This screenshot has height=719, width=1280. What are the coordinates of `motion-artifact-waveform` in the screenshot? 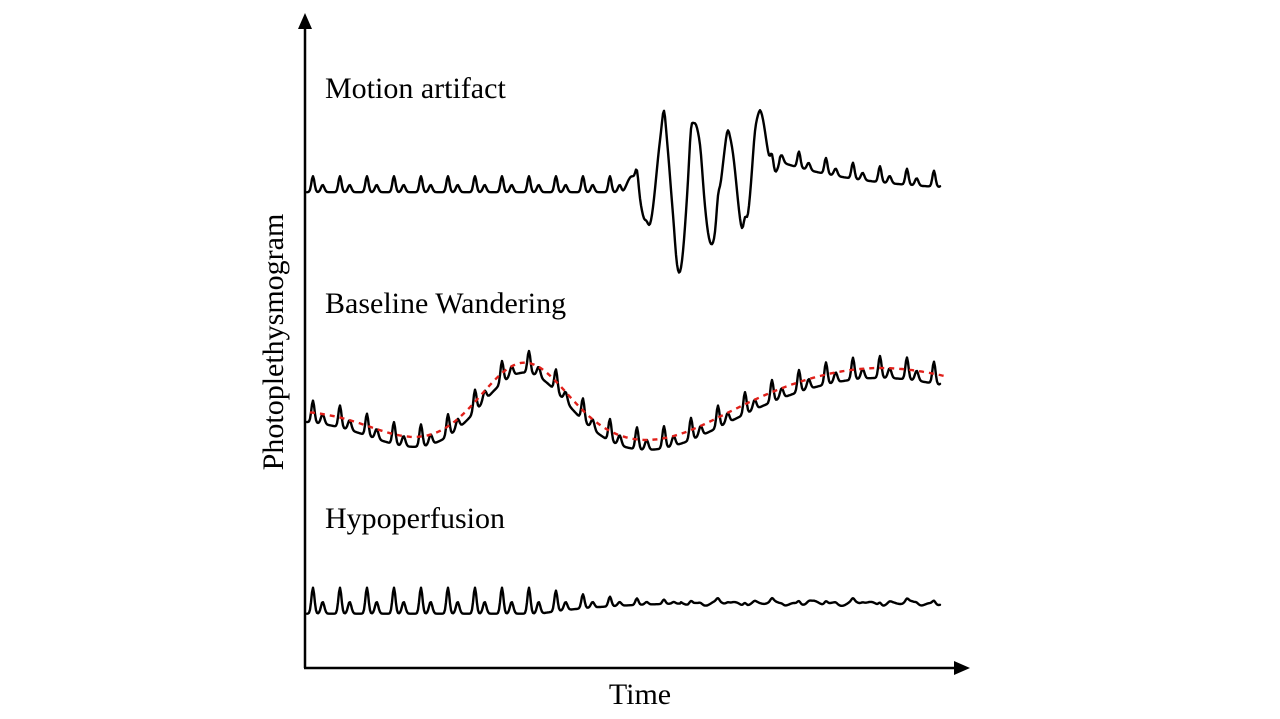 It's located at (623, 191).